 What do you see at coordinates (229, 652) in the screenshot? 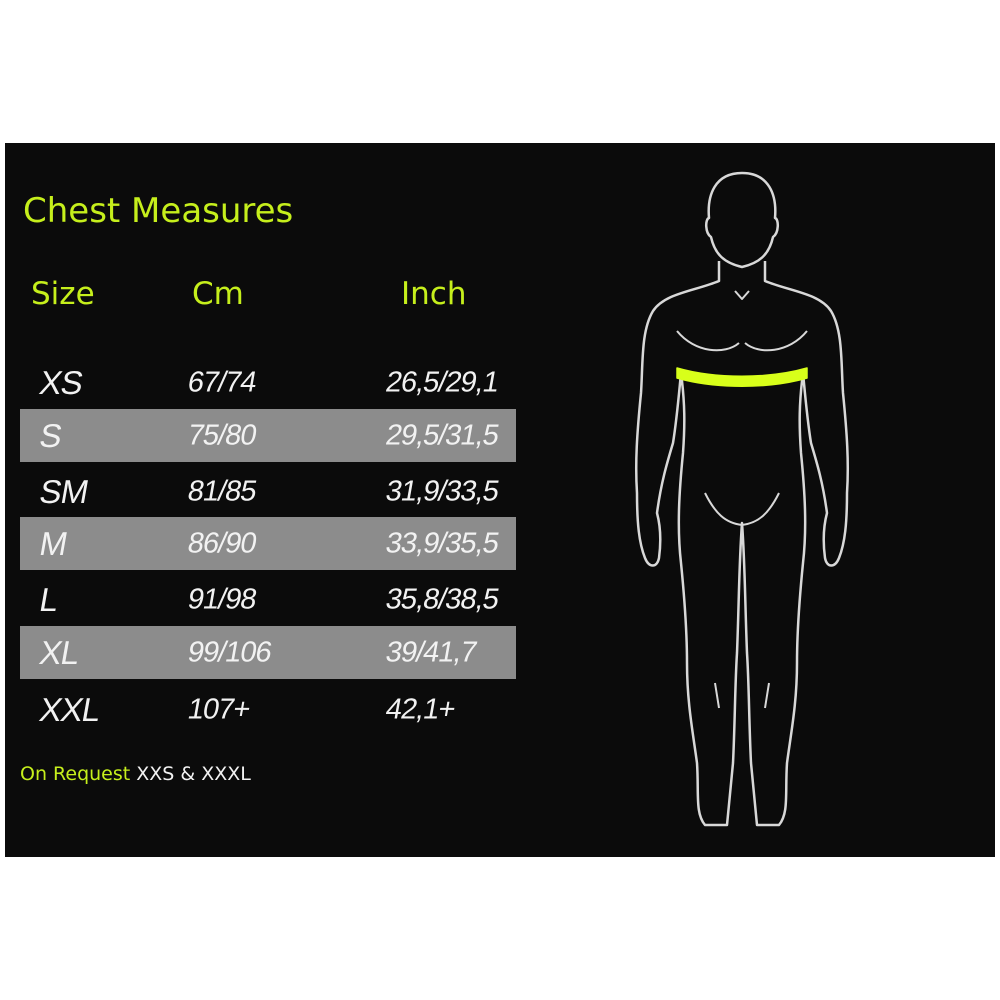
I see `cm-cell: 99/106` at bounding box center [229, 652].